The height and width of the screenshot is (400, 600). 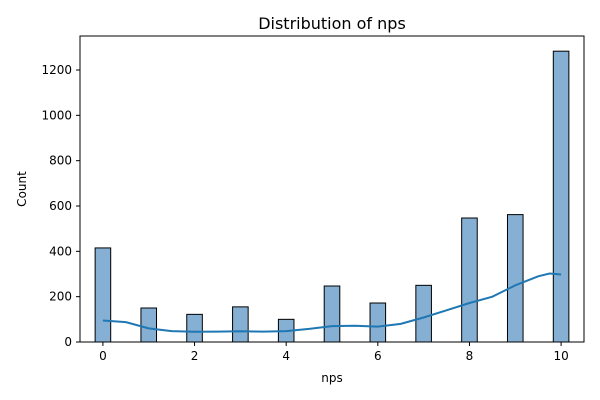 I want to click on chart-title: Distribution of nps, so click(x=332, y=23).